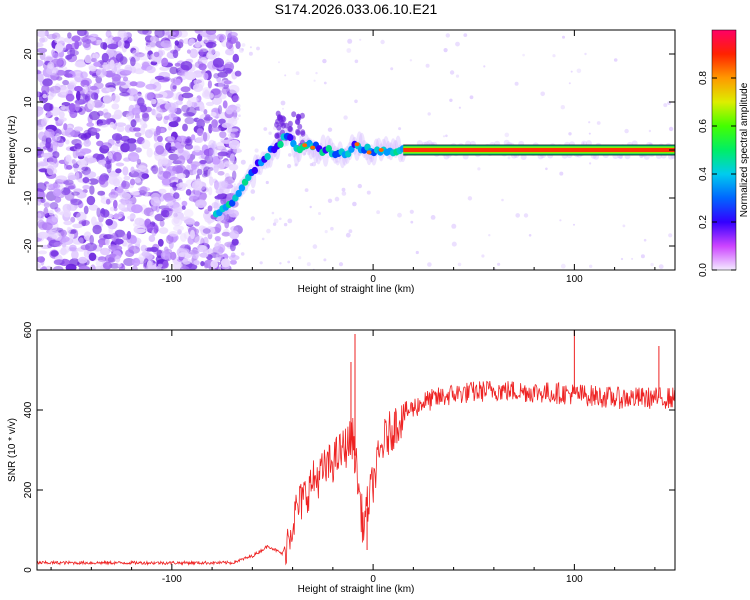 Image resolution: width=750 pixels, height=600 pixels. What do you see at coordinates (744, 149) in the screenshot?
I see `colorbar-label: Normalized spectral amplitude` at bounding box center [744, 149].